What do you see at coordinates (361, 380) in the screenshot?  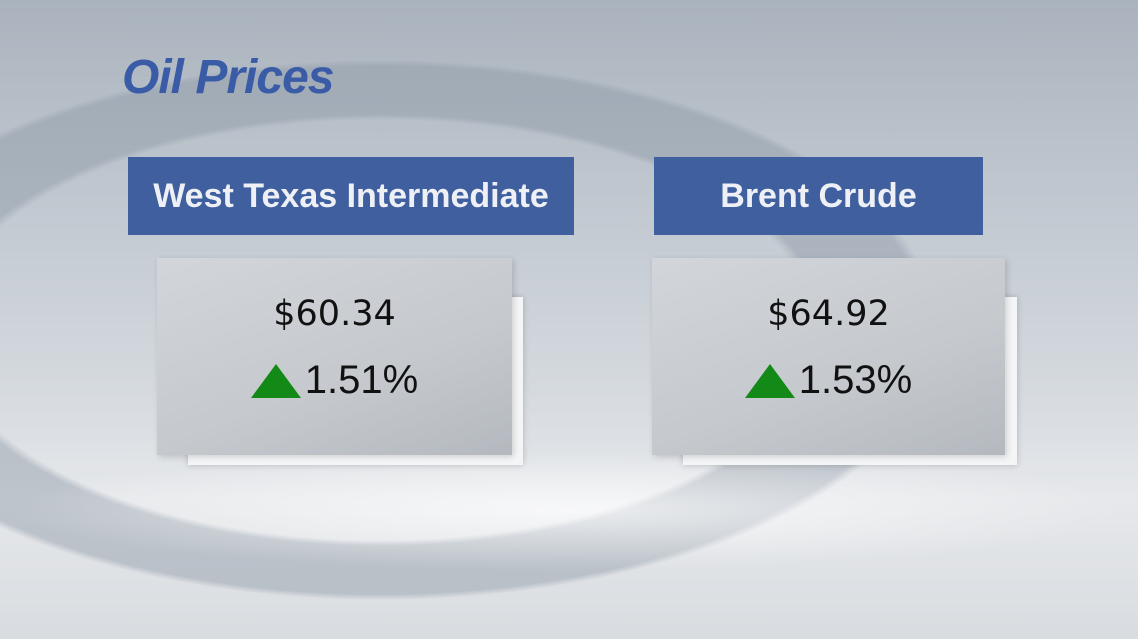 I see `wti-change-value: 1.51%` at bounding box center [361, 380].